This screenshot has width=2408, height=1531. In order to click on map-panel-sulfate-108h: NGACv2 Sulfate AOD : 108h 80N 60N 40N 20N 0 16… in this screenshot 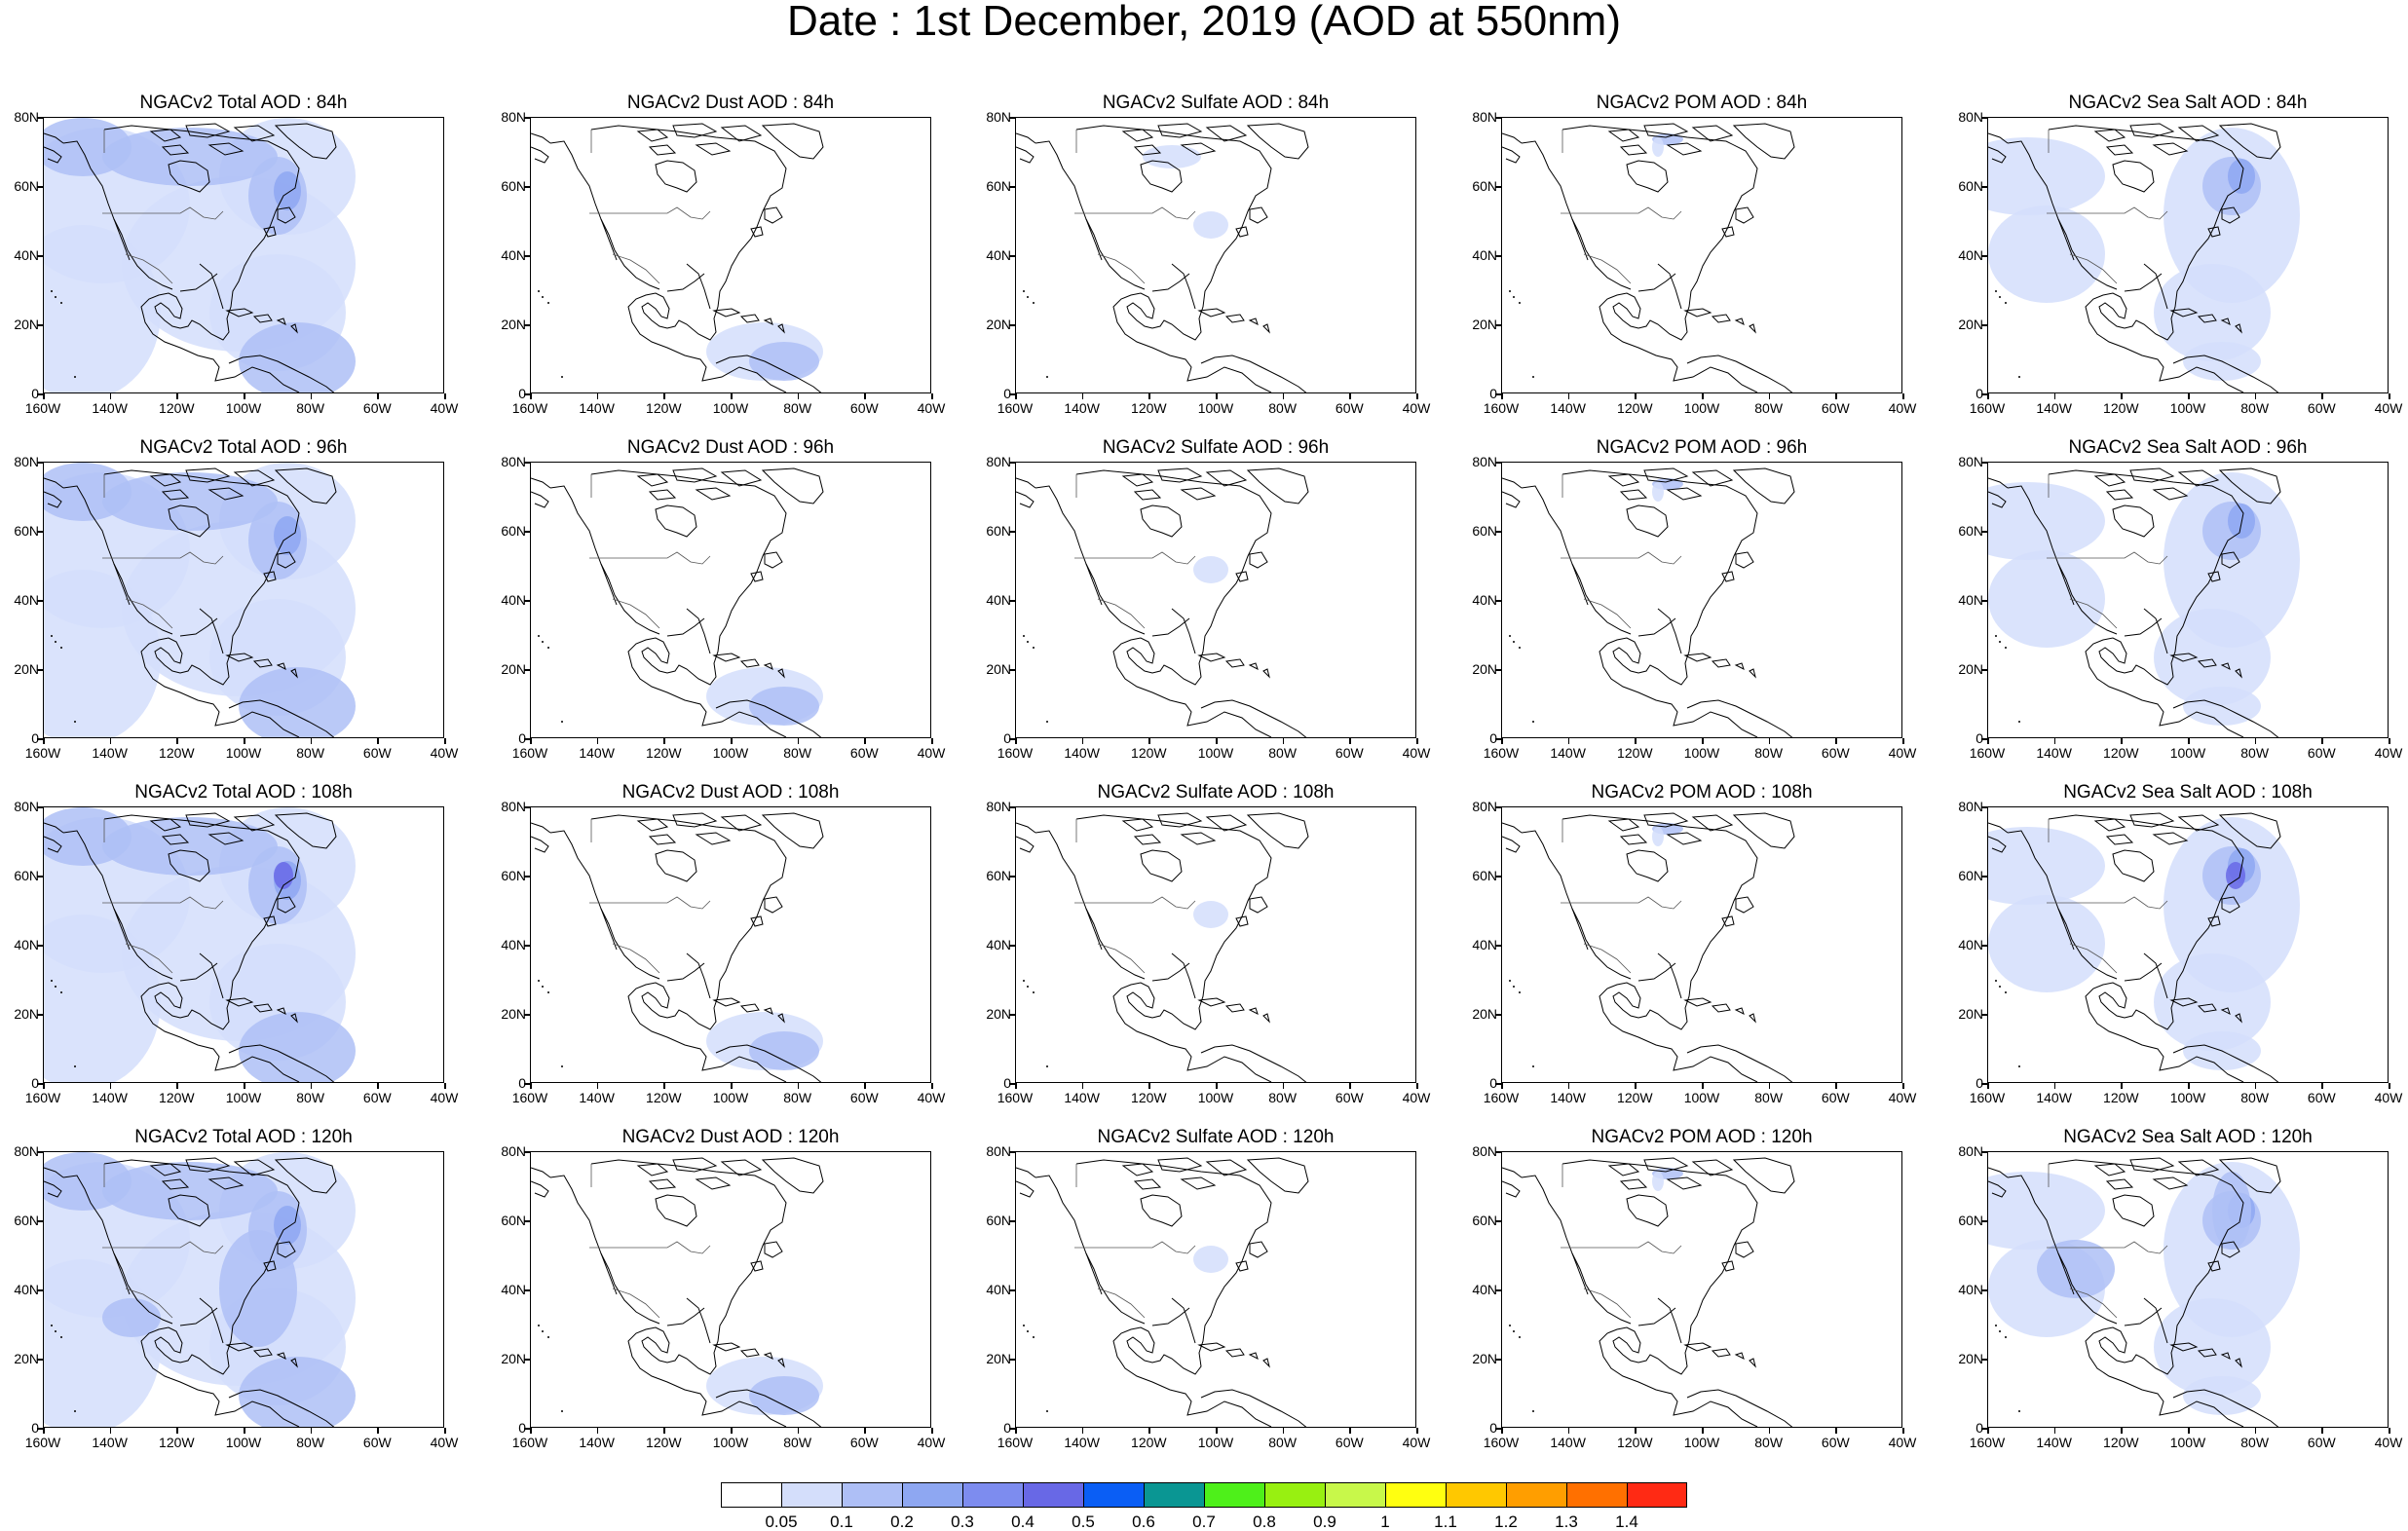, I will do `click(1215, 951)`.